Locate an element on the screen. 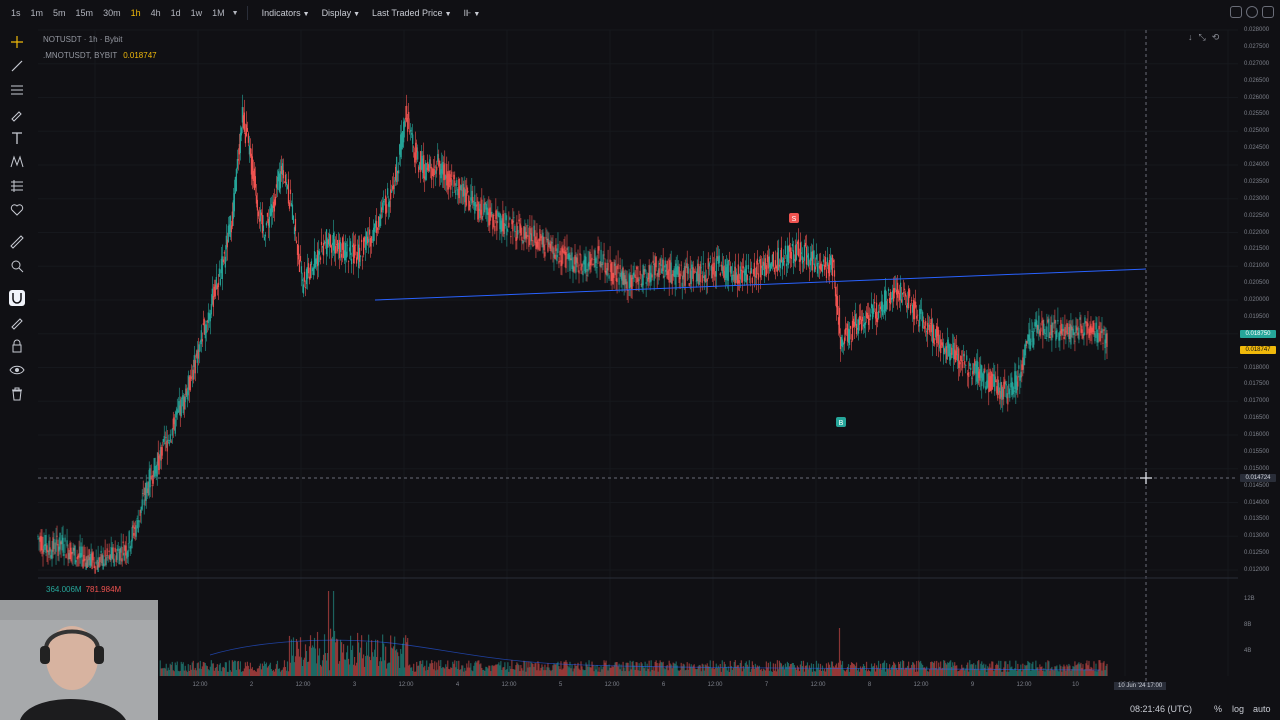 This screenshot has height=720, width=1280. auto-toggle: auto is located at coordinates (1262, 709).